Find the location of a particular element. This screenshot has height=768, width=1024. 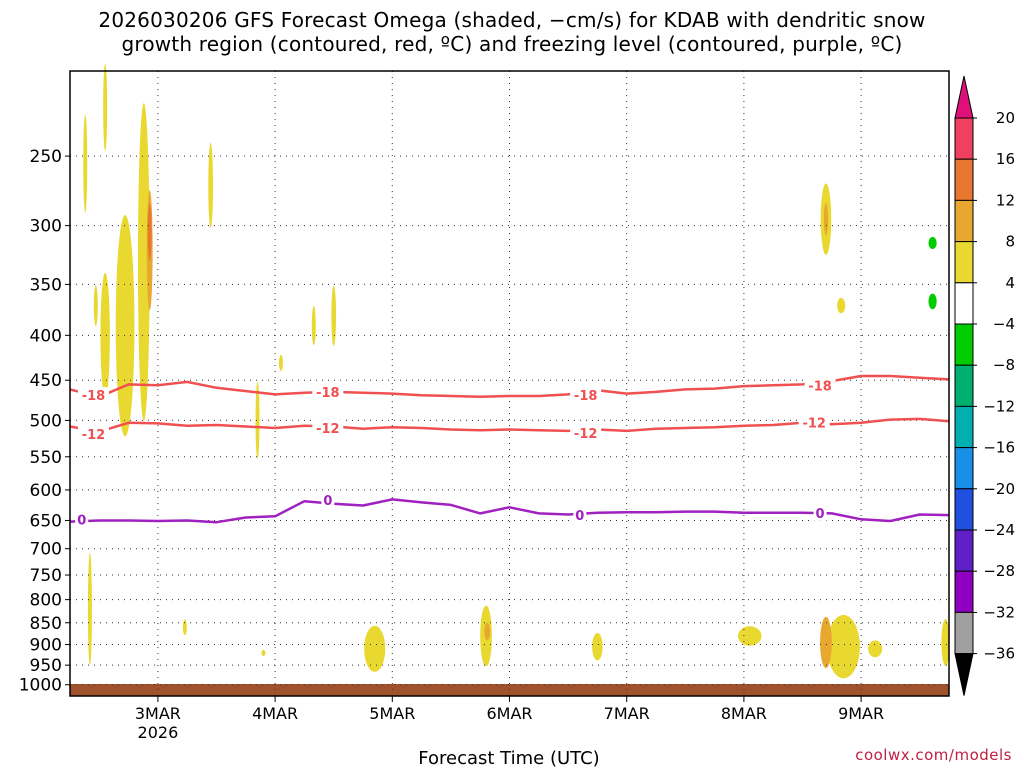

x-tick-label: 4MAR is located at coordinates (275, 713).